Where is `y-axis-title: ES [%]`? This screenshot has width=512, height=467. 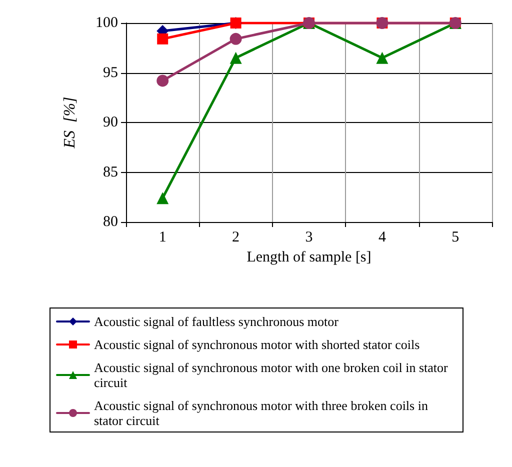
y-axis-title: ES [%] is located at coordinates (70, 123).